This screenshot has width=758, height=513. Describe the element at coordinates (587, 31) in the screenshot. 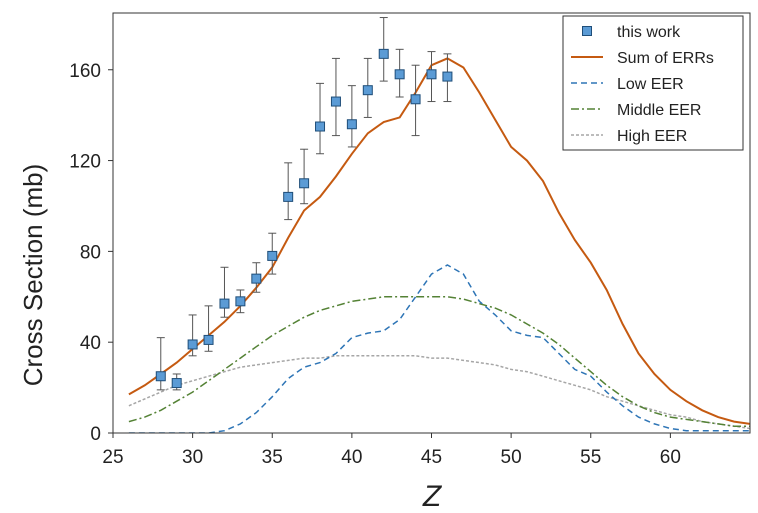

I see `legend-symbol-this-work` at that location.